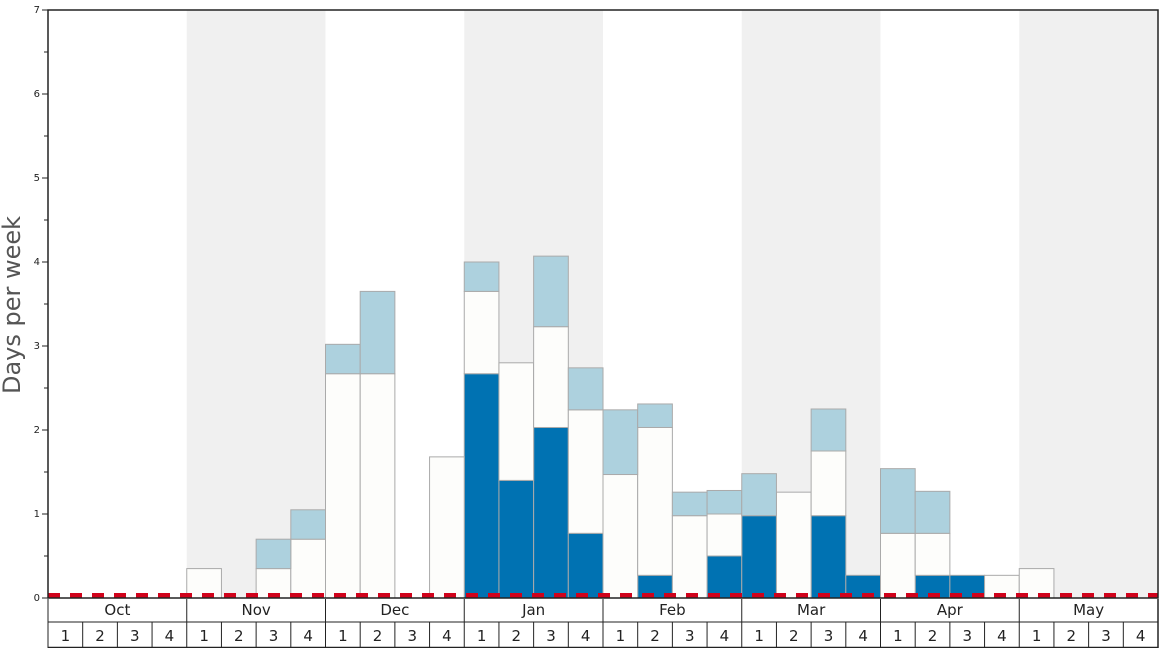  Describe the element at coordinates (37, 514) in the screenshot. I see `y-tick-label: 1` at that location.